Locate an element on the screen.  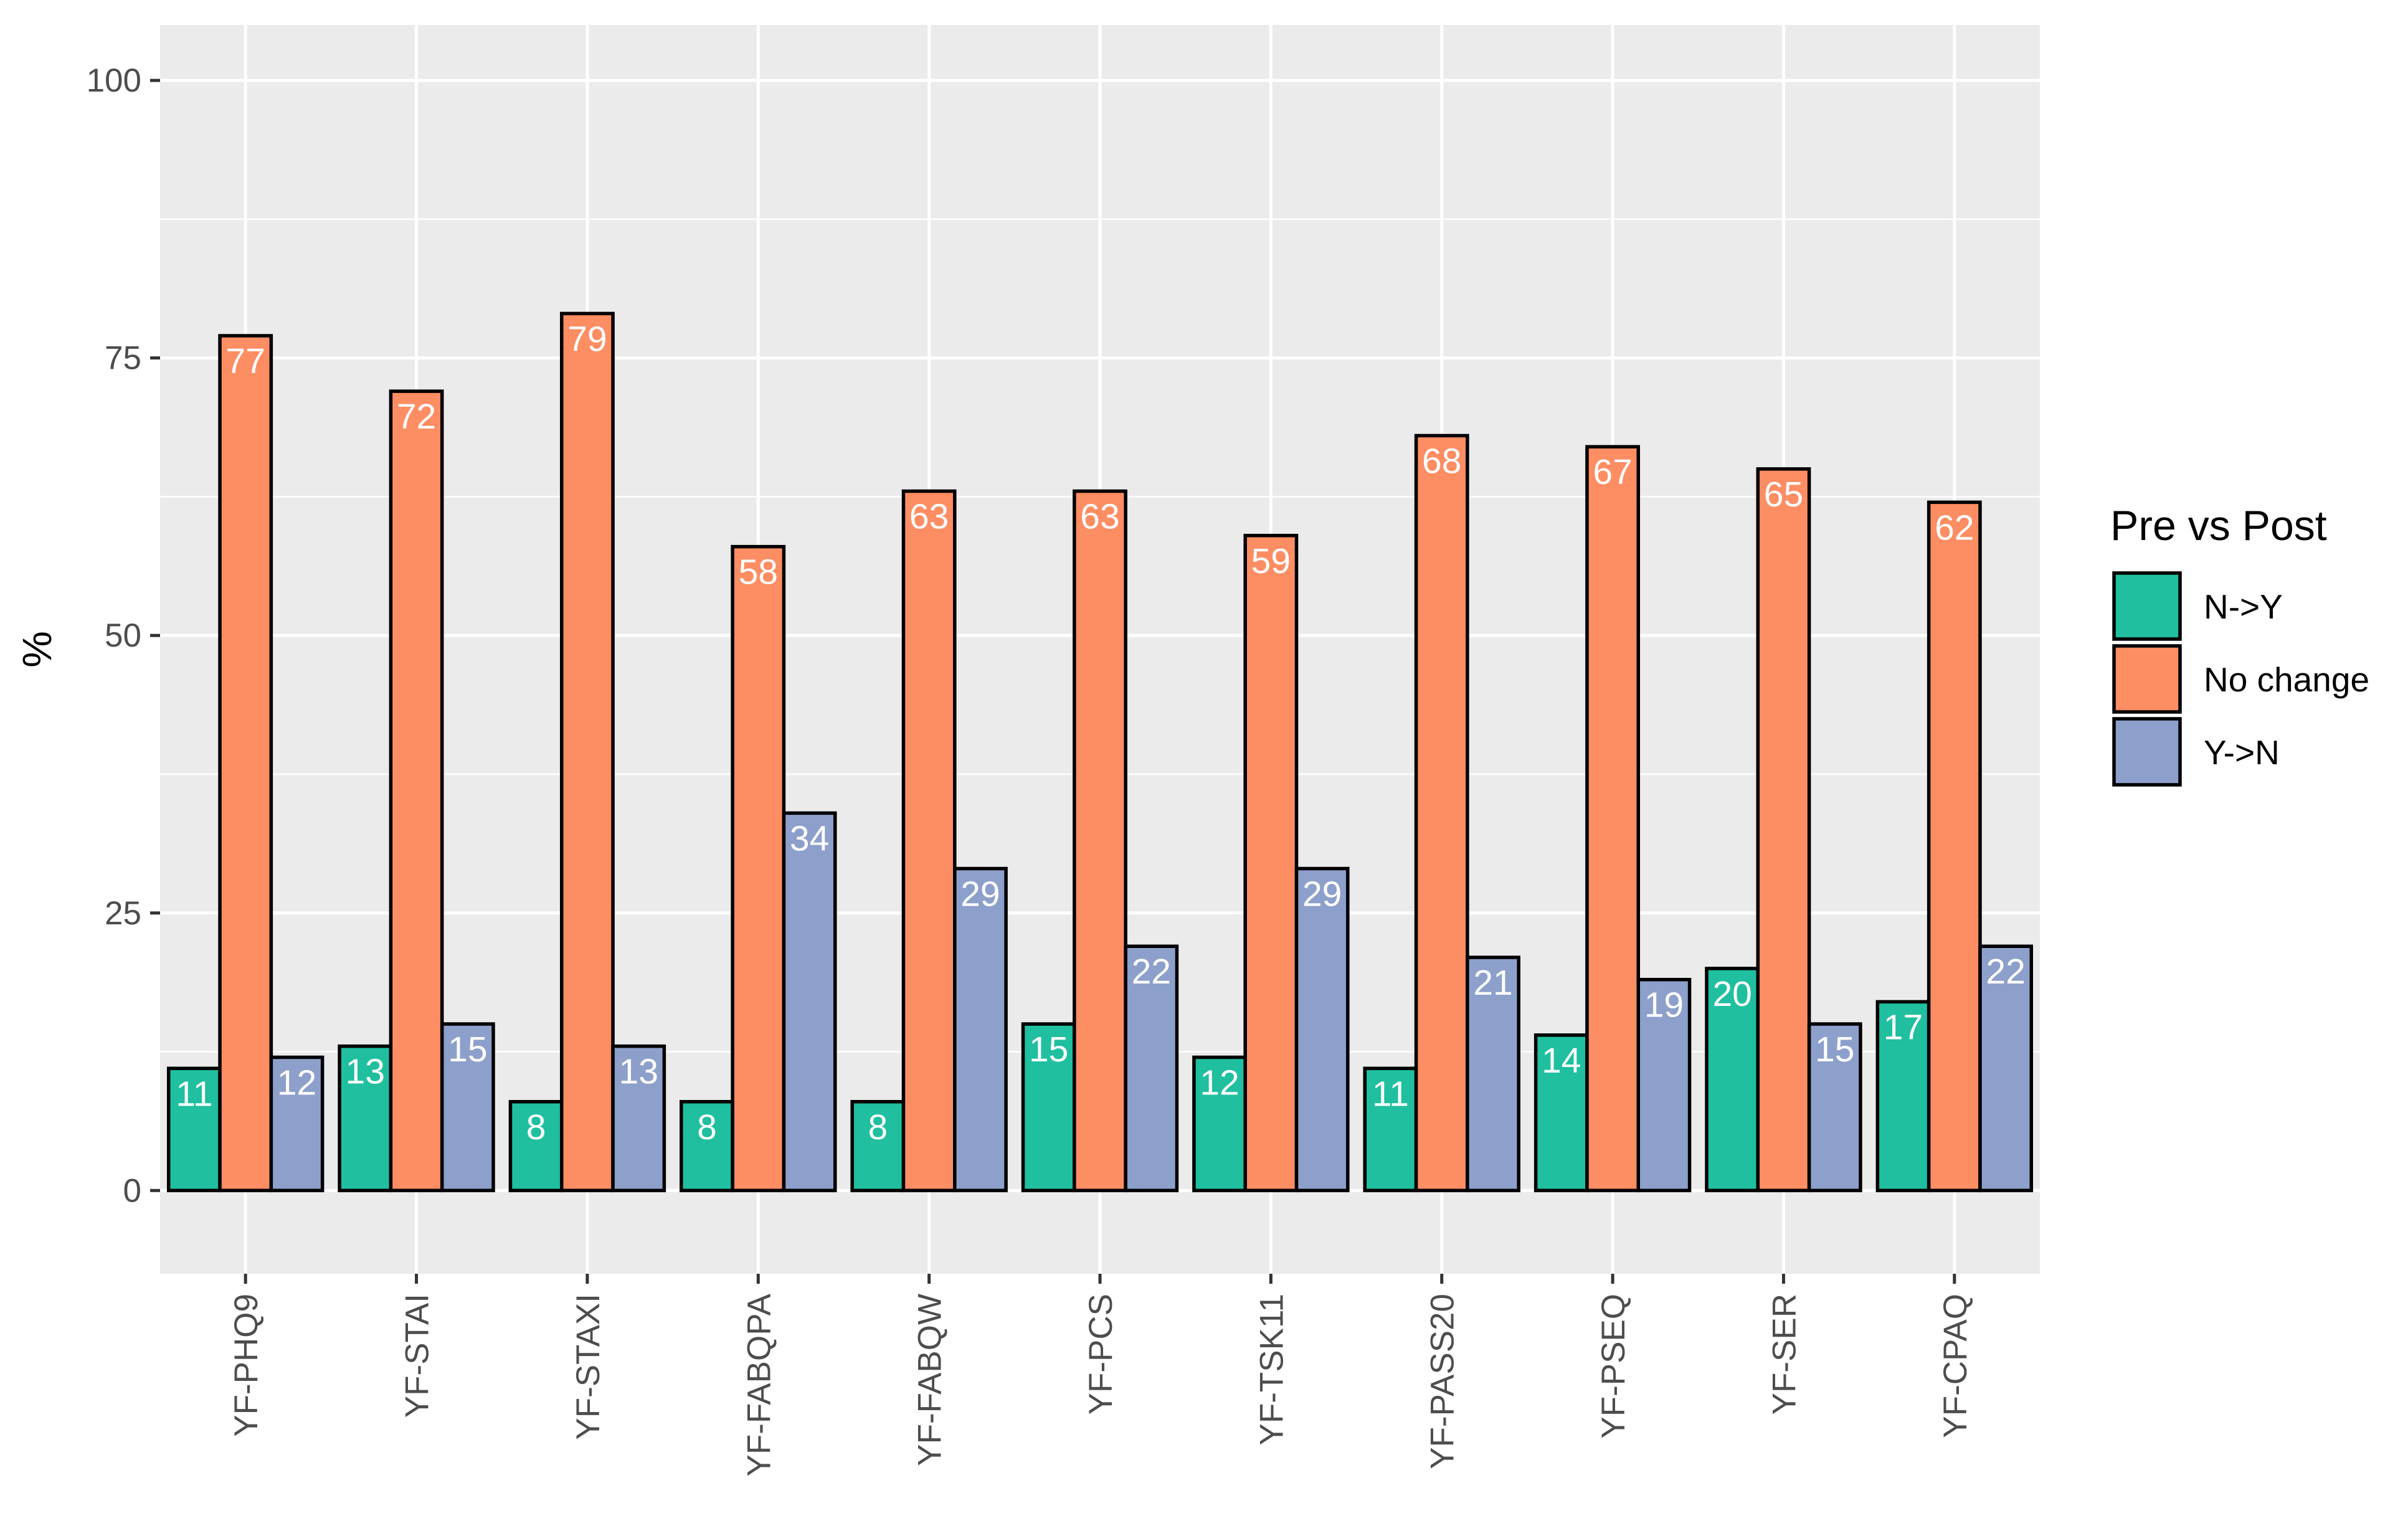
x-tick-label: YF-FABQPA is located at coordinates (759, 1384).